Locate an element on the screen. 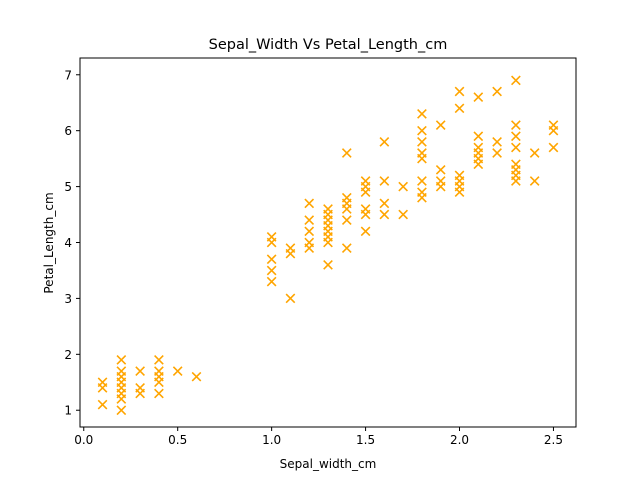  x-tick-label: 1.5 is located at coordinates (365, 440).